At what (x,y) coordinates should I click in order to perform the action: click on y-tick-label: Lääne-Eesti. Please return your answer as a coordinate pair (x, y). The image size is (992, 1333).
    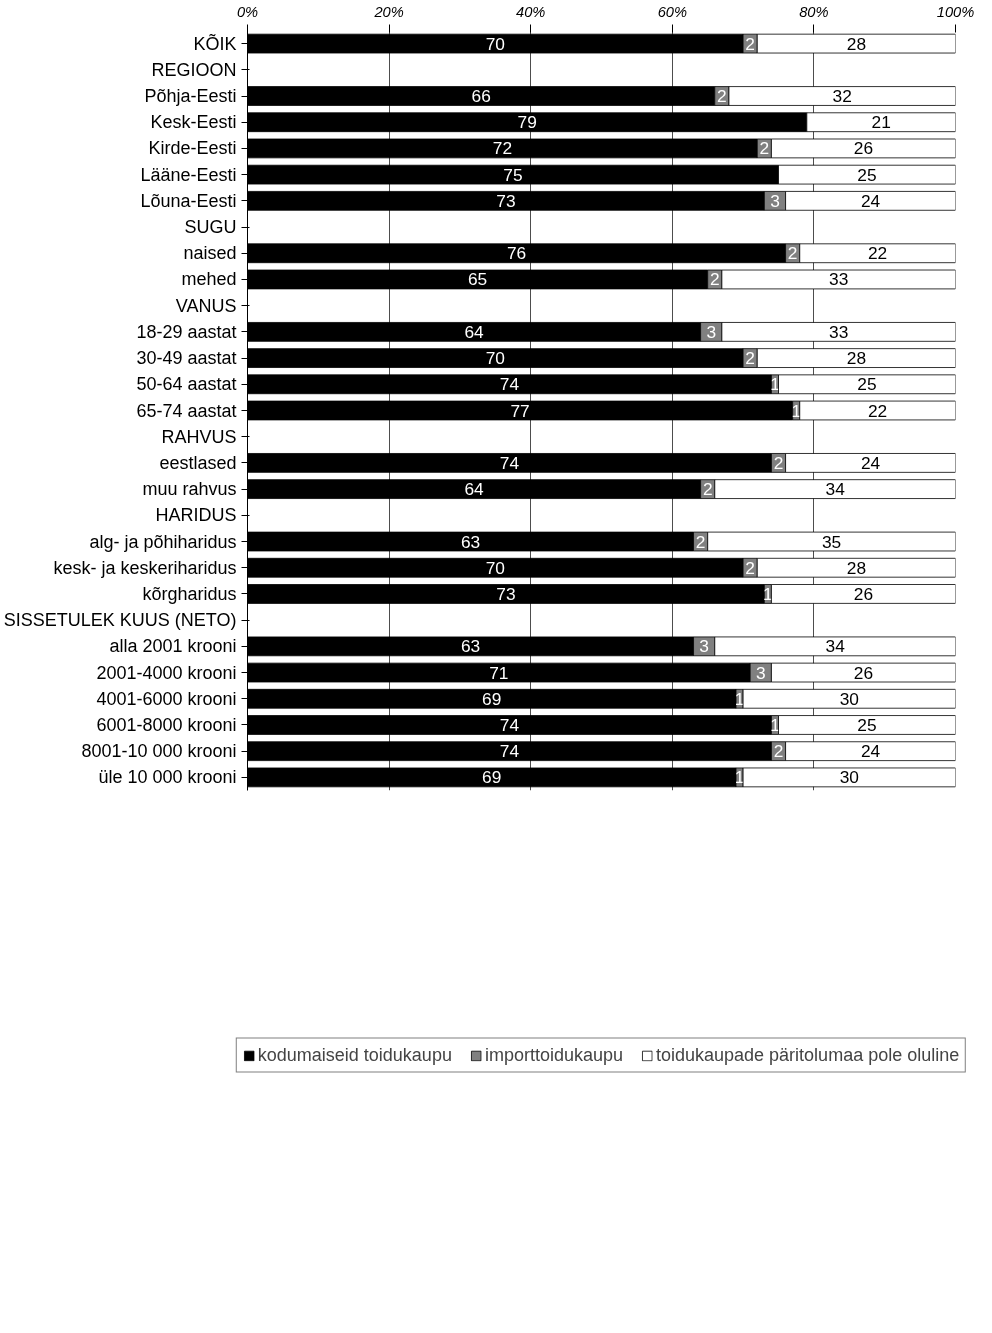
    Looking at the image, I should click on (188, 174).